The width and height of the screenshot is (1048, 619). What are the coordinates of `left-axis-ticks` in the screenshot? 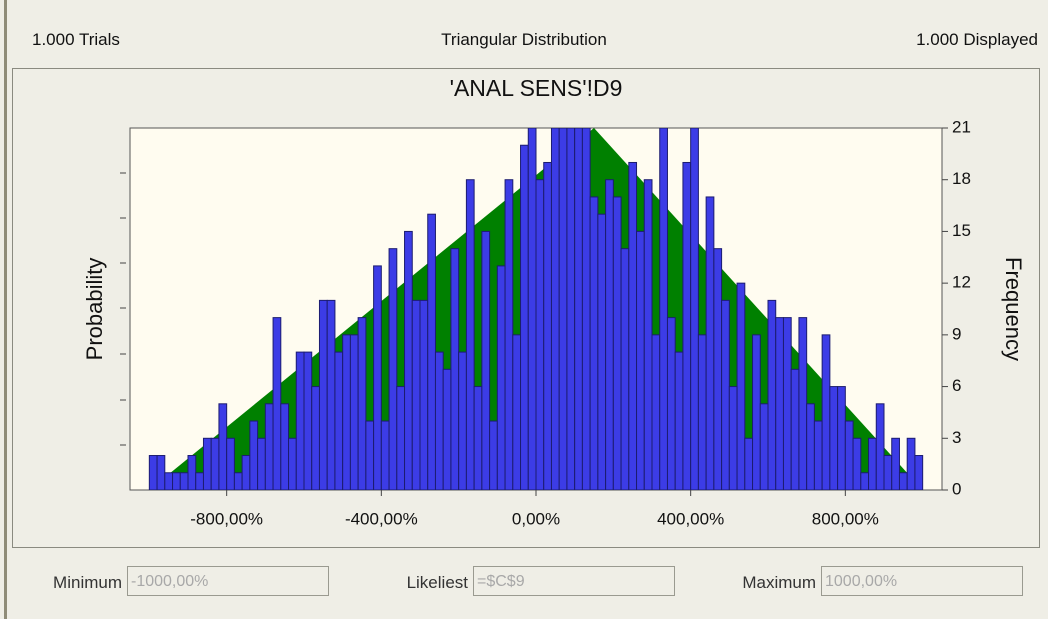 It's located at (123, 309).